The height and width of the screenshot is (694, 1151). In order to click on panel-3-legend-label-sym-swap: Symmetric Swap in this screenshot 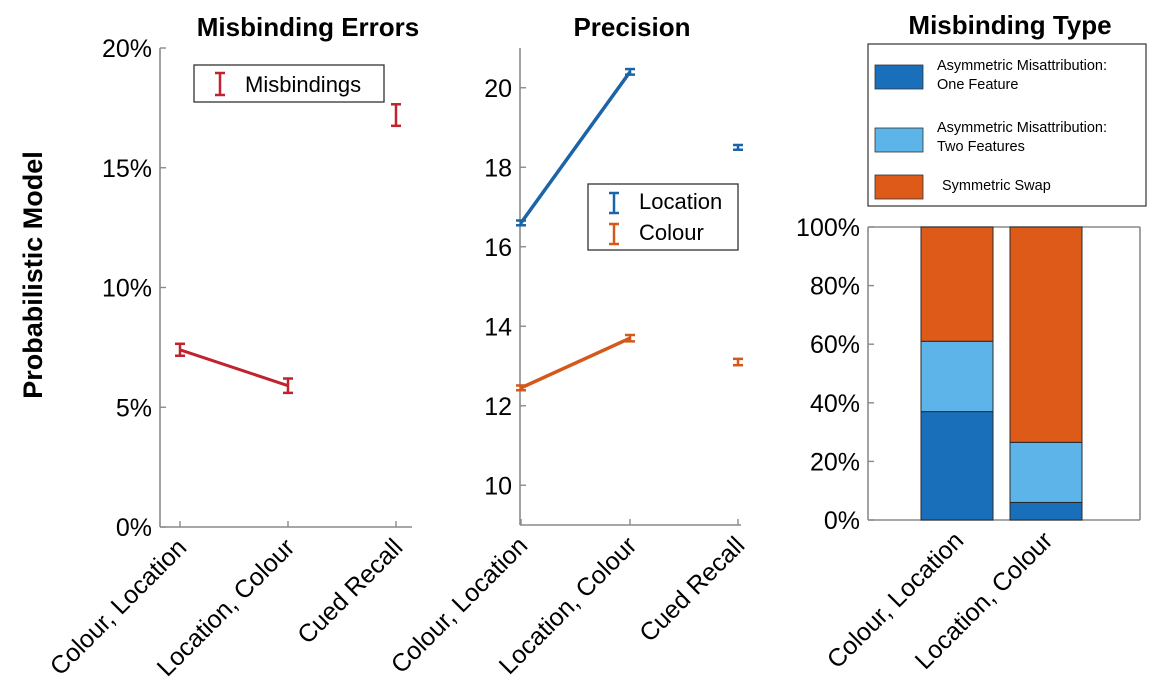, I will do `click(996, 186)`.